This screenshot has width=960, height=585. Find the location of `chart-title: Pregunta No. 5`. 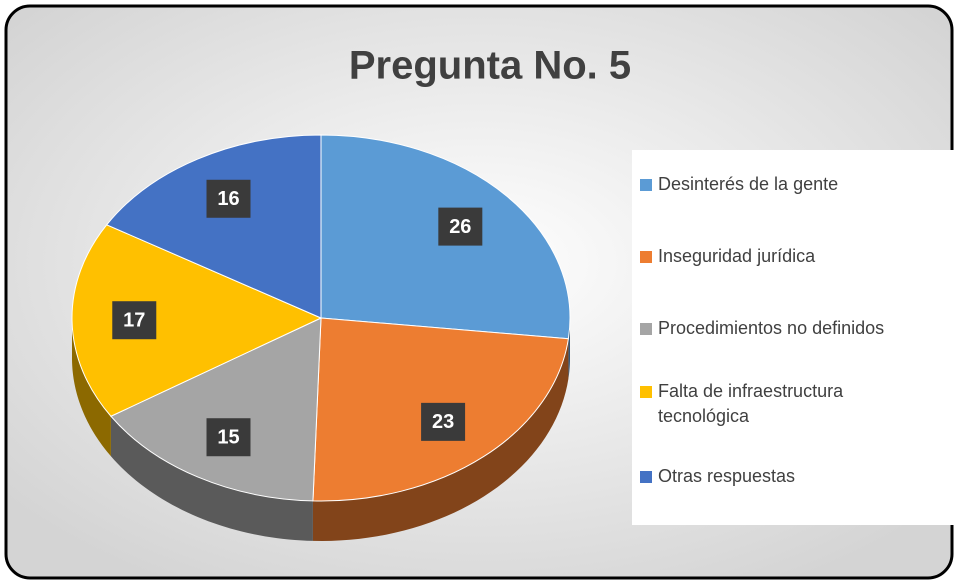

chart-title: Pregunta No. 5 is located at coordinates (490, 66).